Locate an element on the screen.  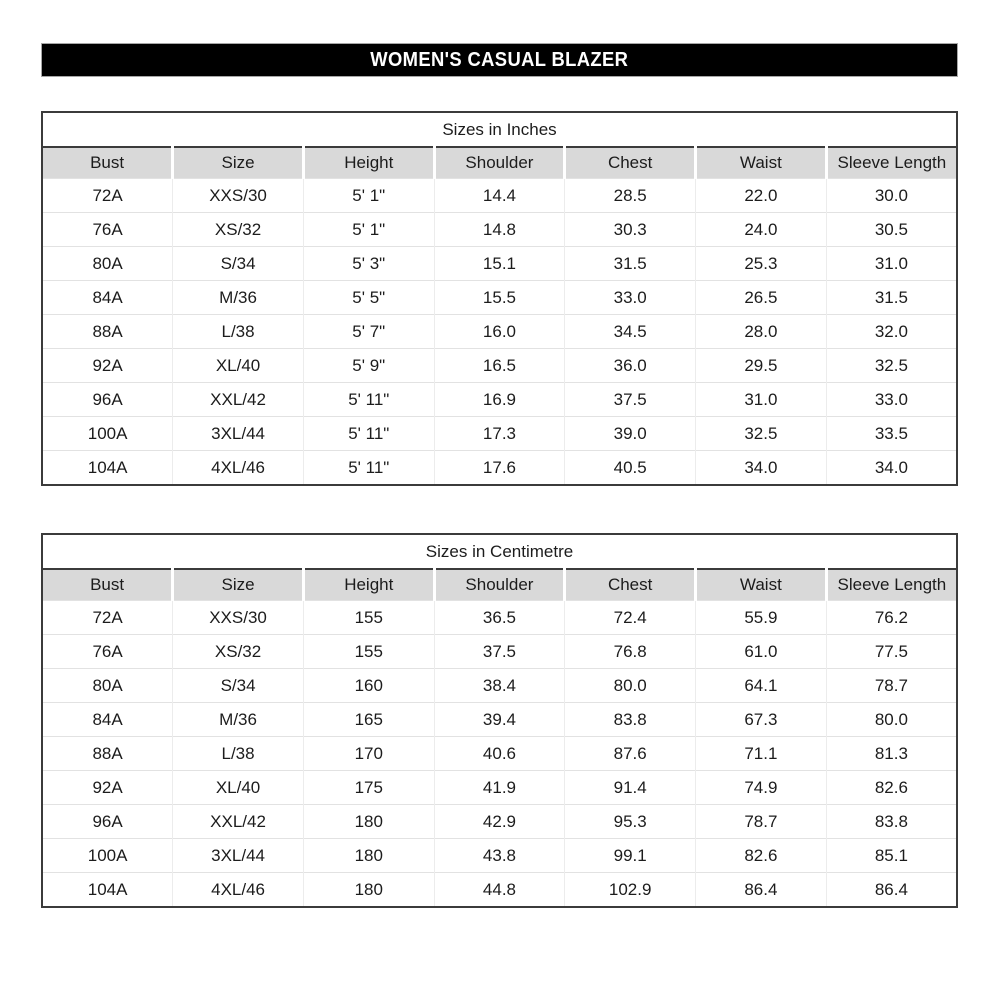
table-row: 88A L/38 5' 7" 16.0 34.5 28.0 32.0 is located at coordinates (499, 331).